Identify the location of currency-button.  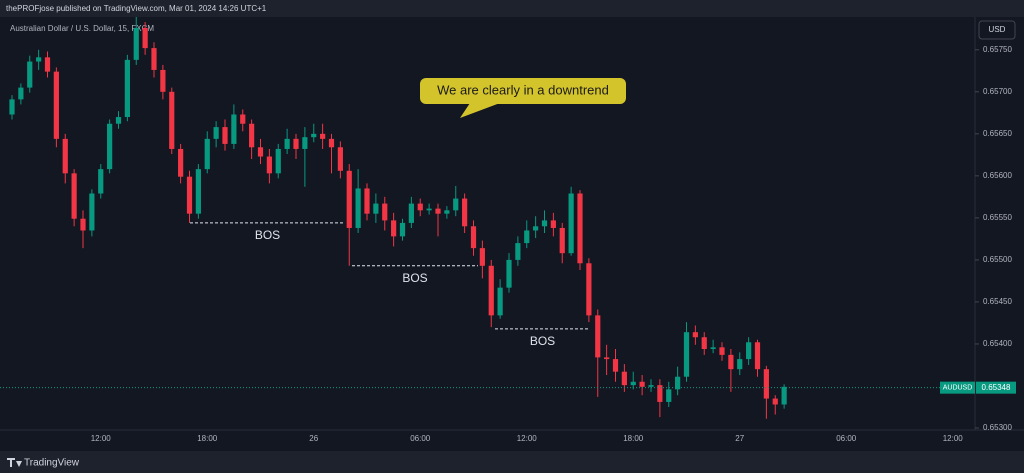
(997, 30).